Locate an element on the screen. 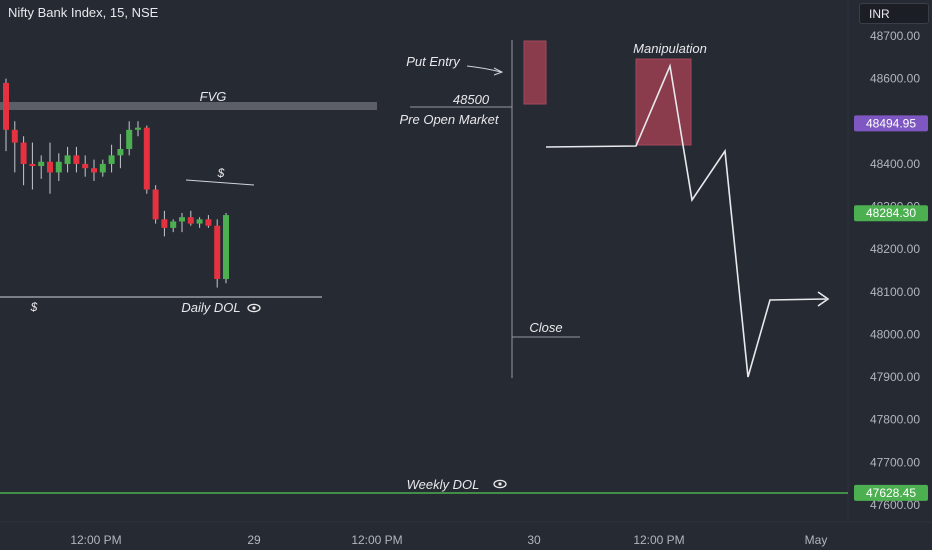  projection-arrowhead is located at coordinates (823, 299).